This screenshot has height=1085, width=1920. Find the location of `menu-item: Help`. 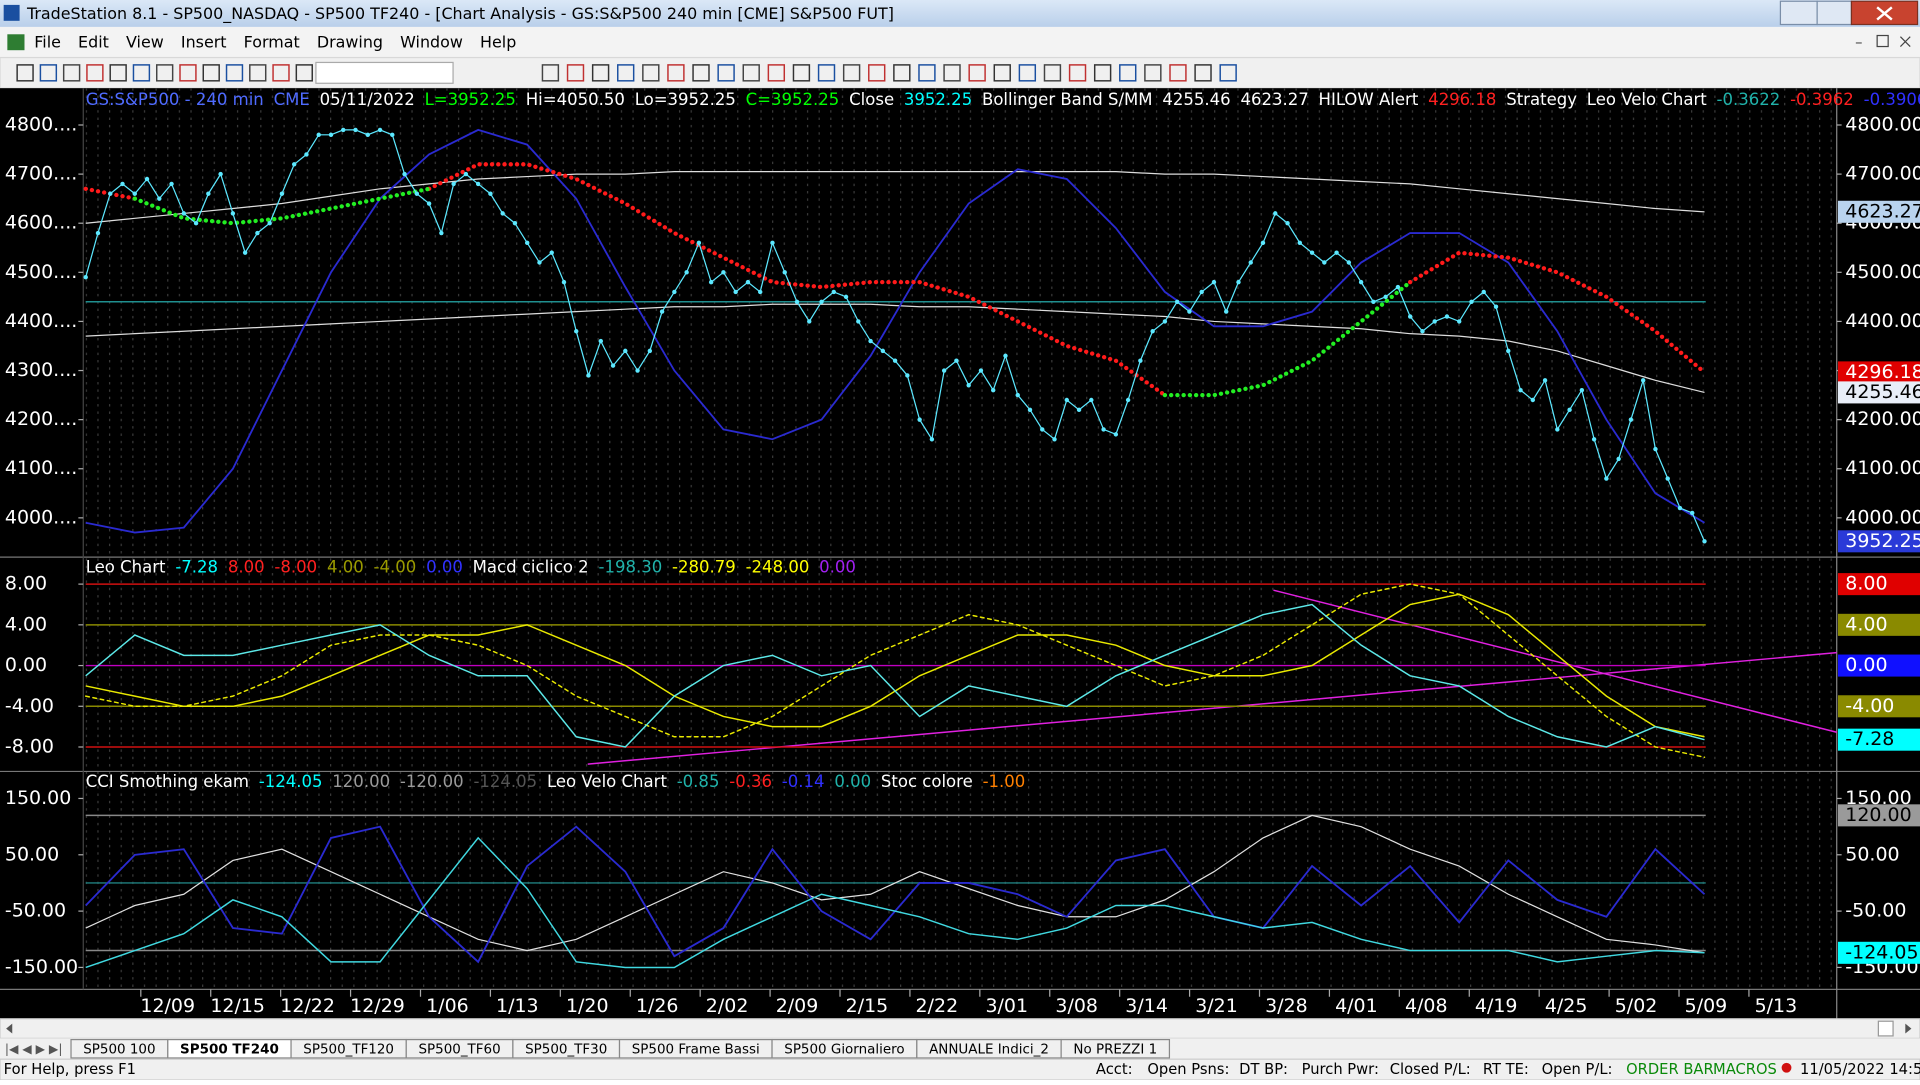

menu-item: Help is located at coordinates (498, 41).